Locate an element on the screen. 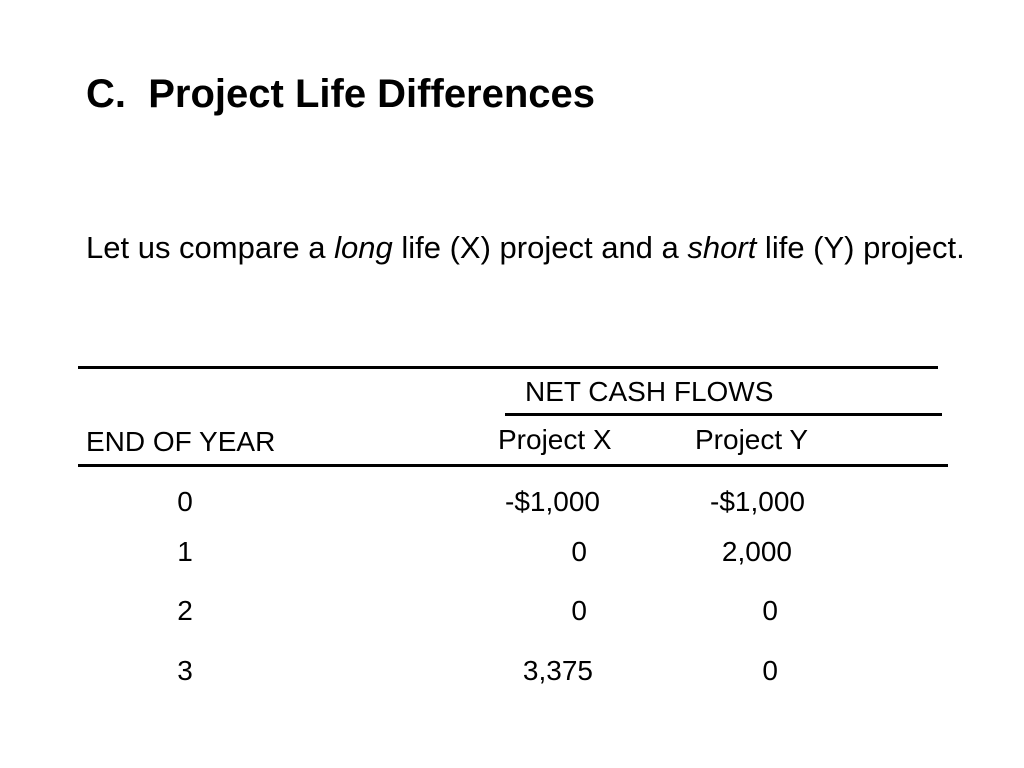 The height and width of the screenshot is (768, 1024). table-top-rule is located at coordinates (508, 367).